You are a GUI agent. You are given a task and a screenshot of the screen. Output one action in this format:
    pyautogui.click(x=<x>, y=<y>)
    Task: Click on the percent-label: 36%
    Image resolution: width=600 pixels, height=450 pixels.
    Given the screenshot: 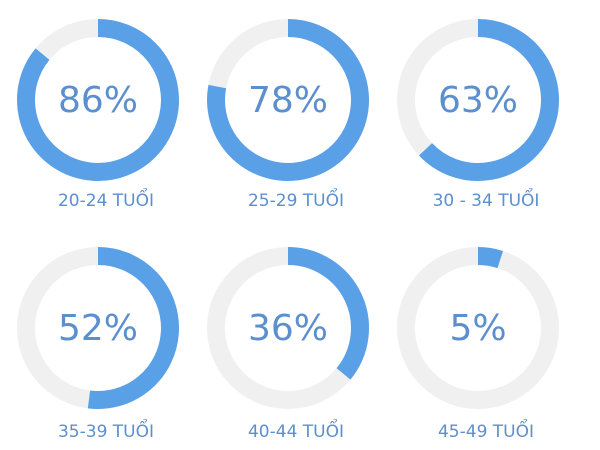 What is the action you would take?
    pyautogui.click(x=288, y=328)
    